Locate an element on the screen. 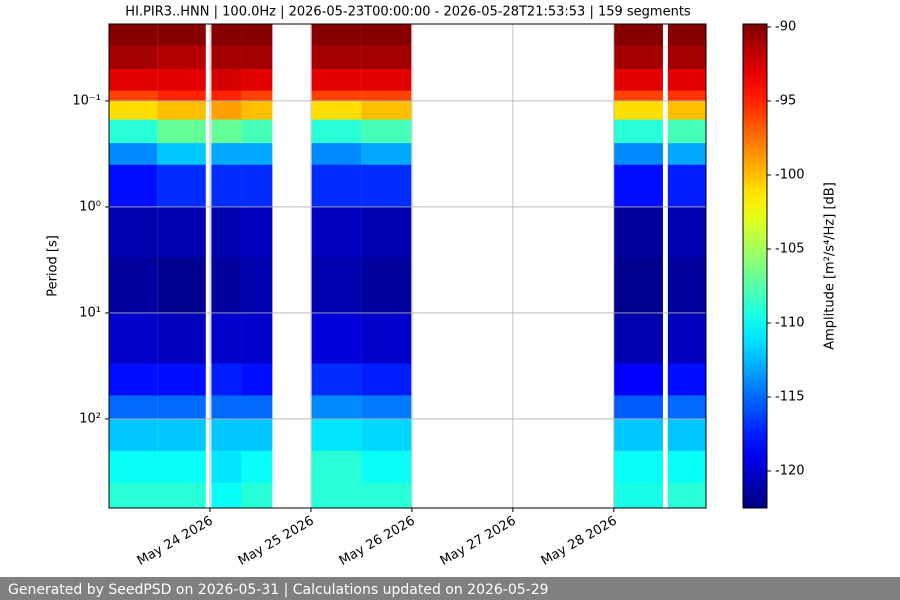 This screenshot has width=900, height=600. colorbar-tick-label: -105 is located at coordinates (790, 248).